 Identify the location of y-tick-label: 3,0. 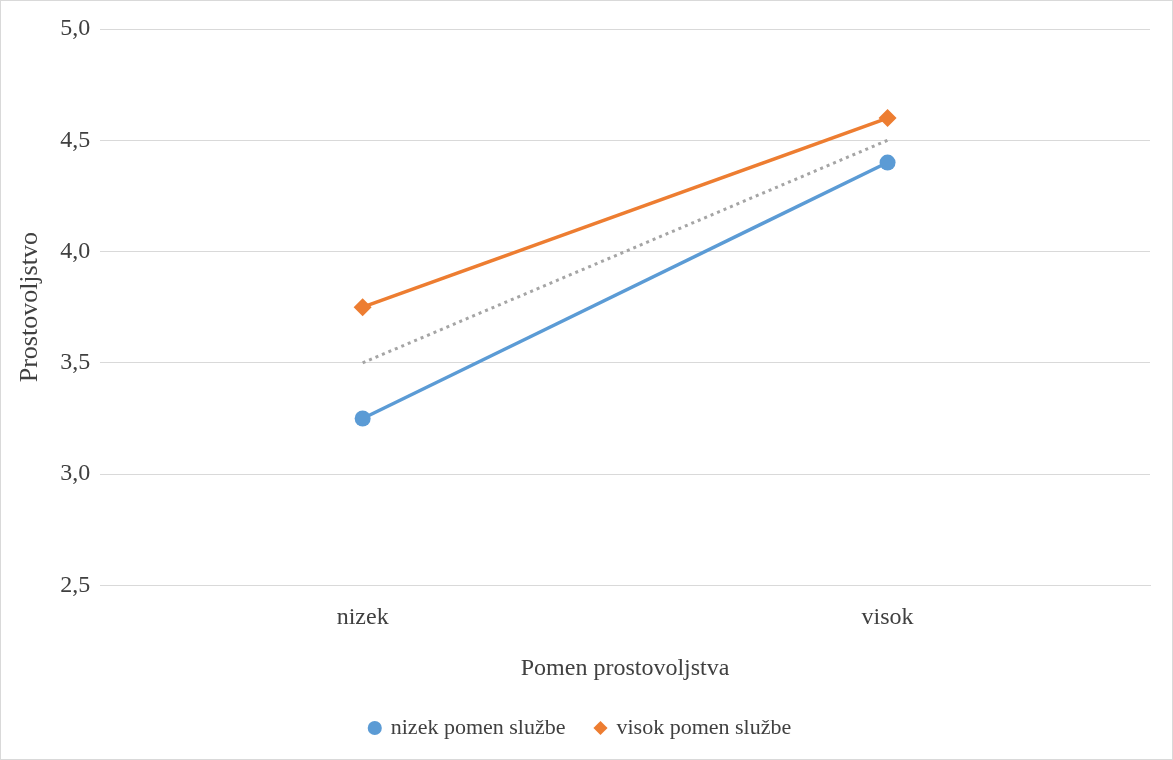
(75, 472).